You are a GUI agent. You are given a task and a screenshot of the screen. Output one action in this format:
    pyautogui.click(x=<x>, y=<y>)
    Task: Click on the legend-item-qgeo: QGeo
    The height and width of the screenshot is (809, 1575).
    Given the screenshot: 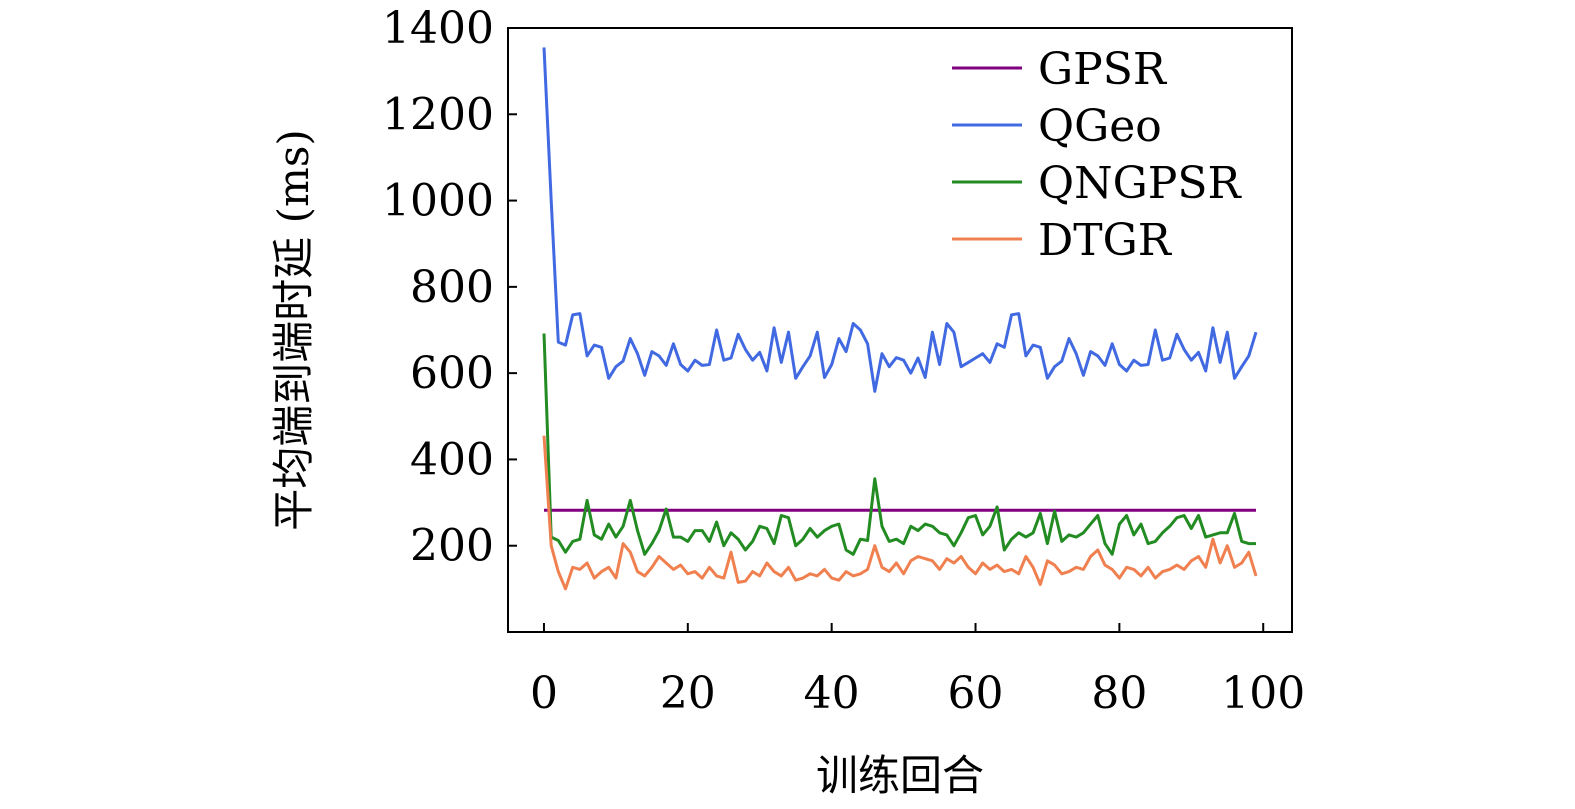 What is the action you would take?
    pyautogui.click(x=1057, y=126)
    